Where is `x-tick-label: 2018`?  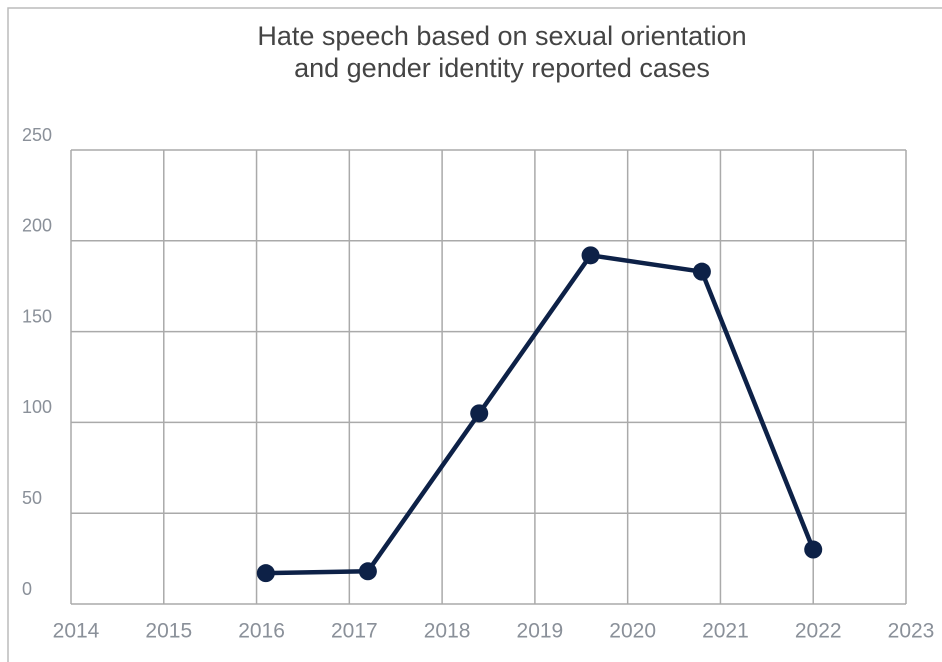 x-tick-label: 2018 is located at coordinates (447, 631).